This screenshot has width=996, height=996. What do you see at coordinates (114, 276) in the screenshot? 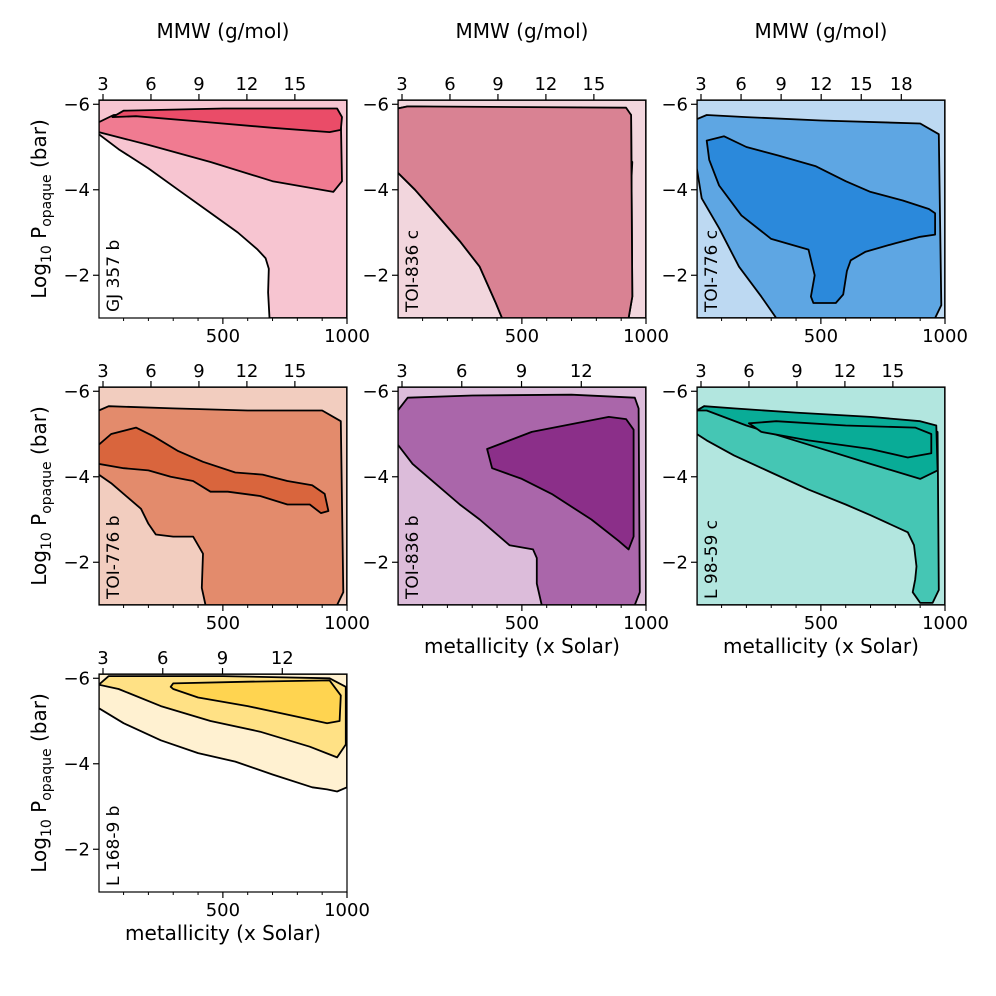
I see `planet-label: GJ 357 b` at bounding box center [114, 276].